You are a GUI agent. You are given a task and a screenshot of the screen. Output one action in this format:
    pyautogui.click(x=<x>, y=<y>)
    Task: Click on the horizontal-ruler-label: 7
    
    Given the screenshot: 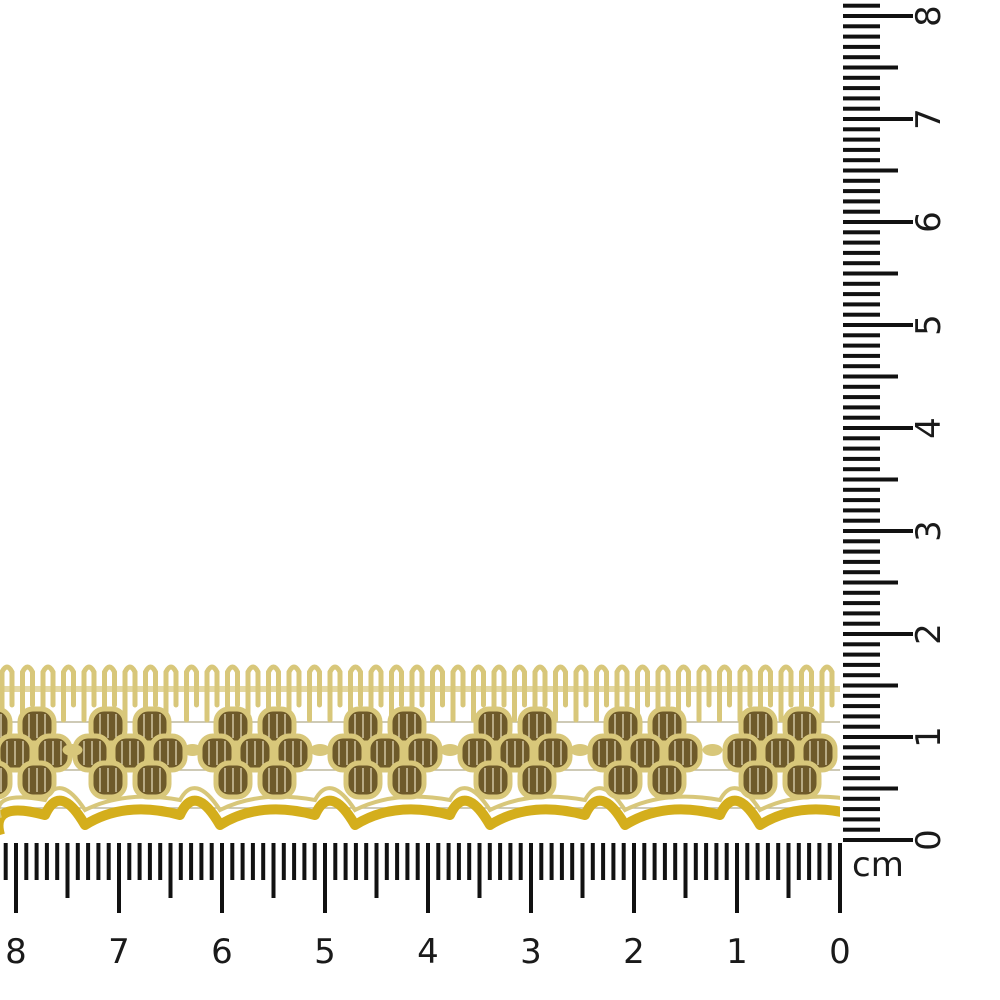 What is the action you would take?
    pyautogui.click(x=119, y=952)
    